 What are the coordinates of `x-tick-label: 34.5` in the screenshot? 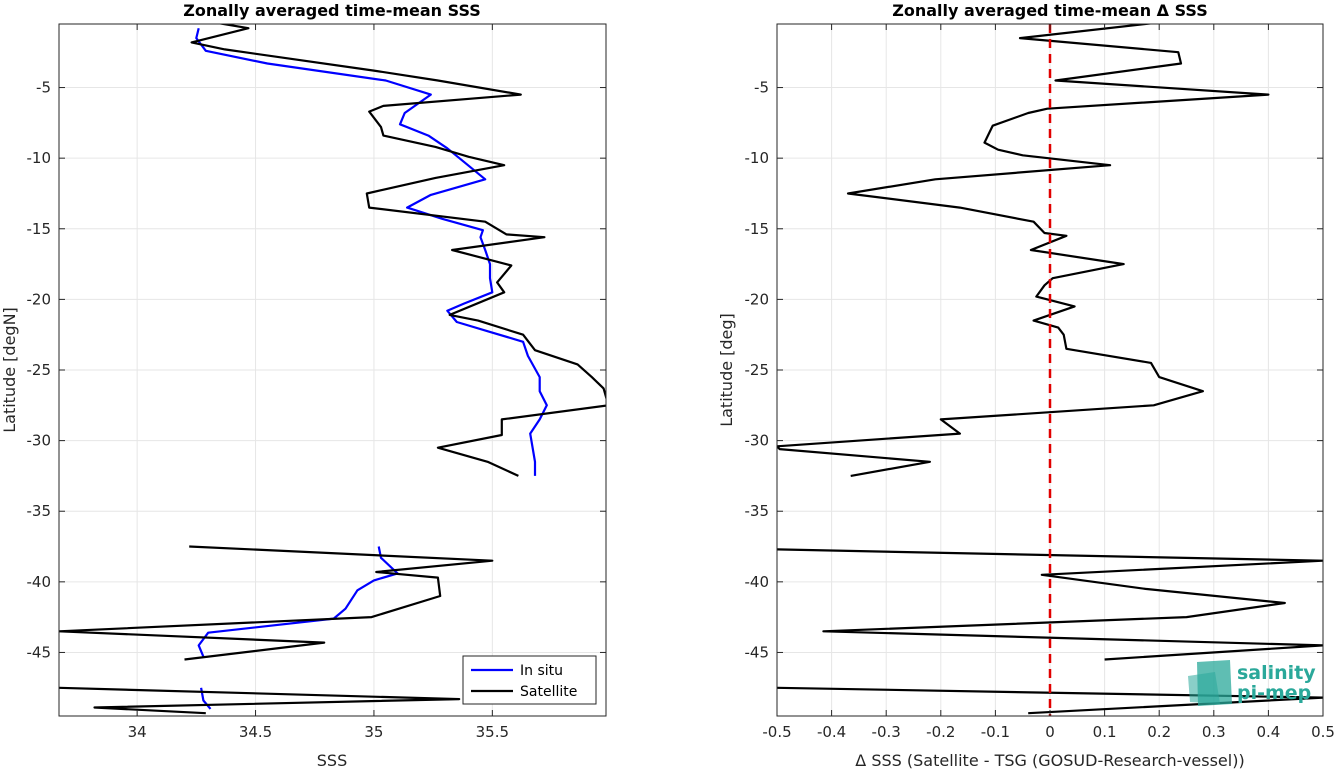 It's located at (255, 732).